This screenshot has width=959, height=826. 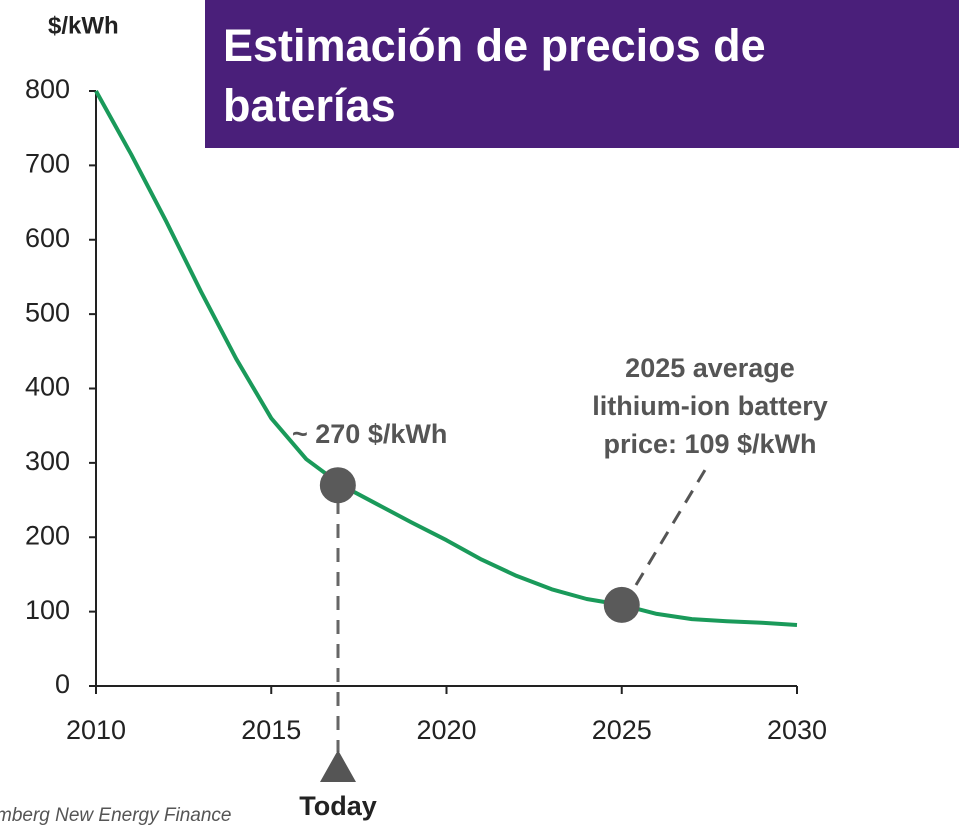 What do you see at coordinates (797, 730) in the screenshot?
I see `x-tick-label: 2030` at bounding box center [797, 730].